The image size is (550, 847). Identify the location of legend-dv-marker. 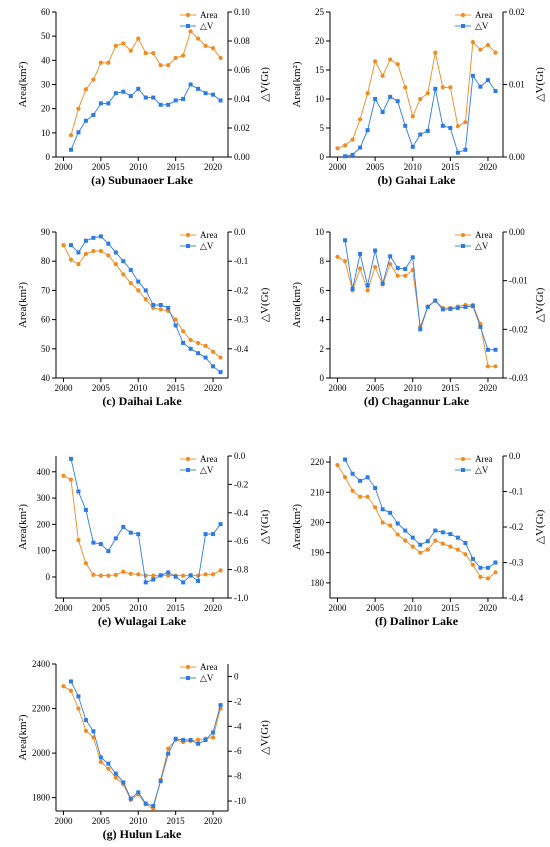
(188, 470).